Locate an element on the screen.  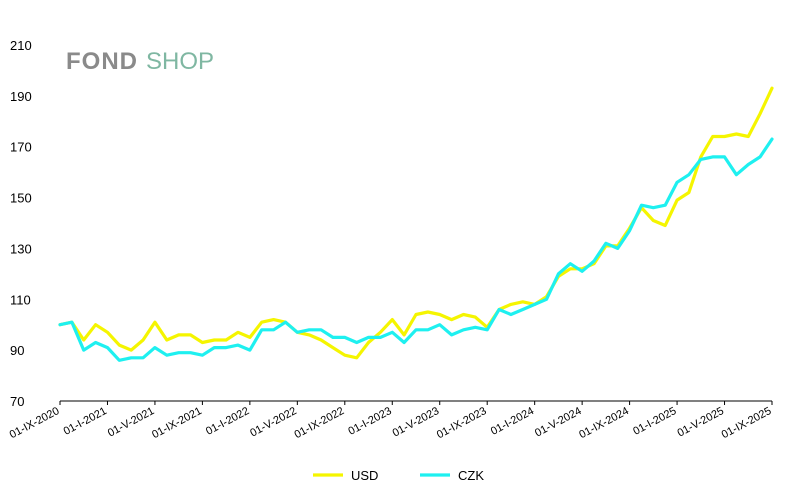
y-tick-label: 170 is located at coordinates (21, 147).